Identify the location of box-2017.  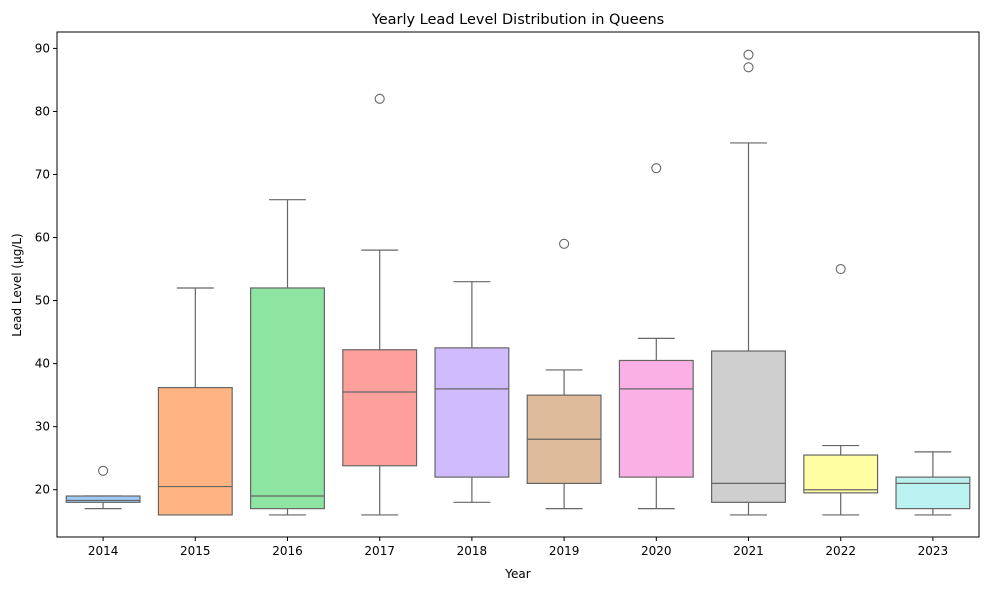
(380, 408).